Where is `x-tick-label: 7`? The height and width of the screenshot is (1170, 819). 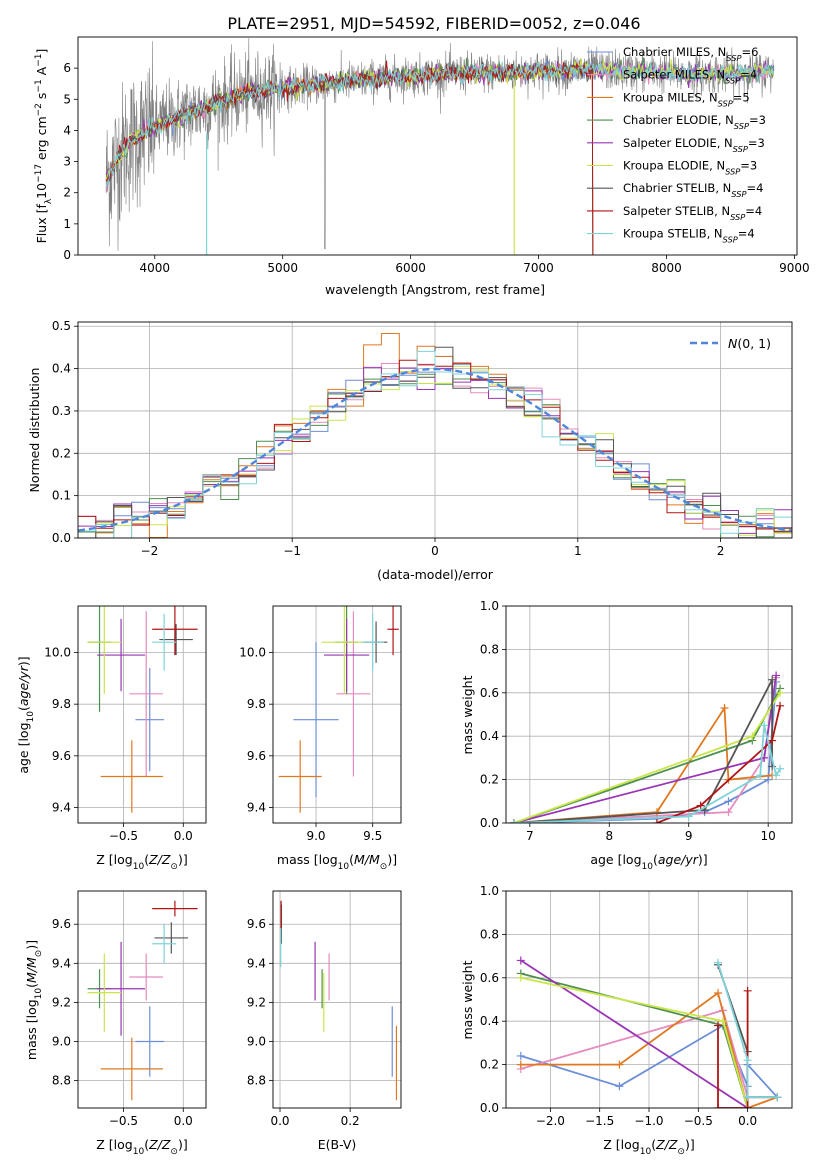
x-tick-label: 7 is located at coordinates (530, 836).